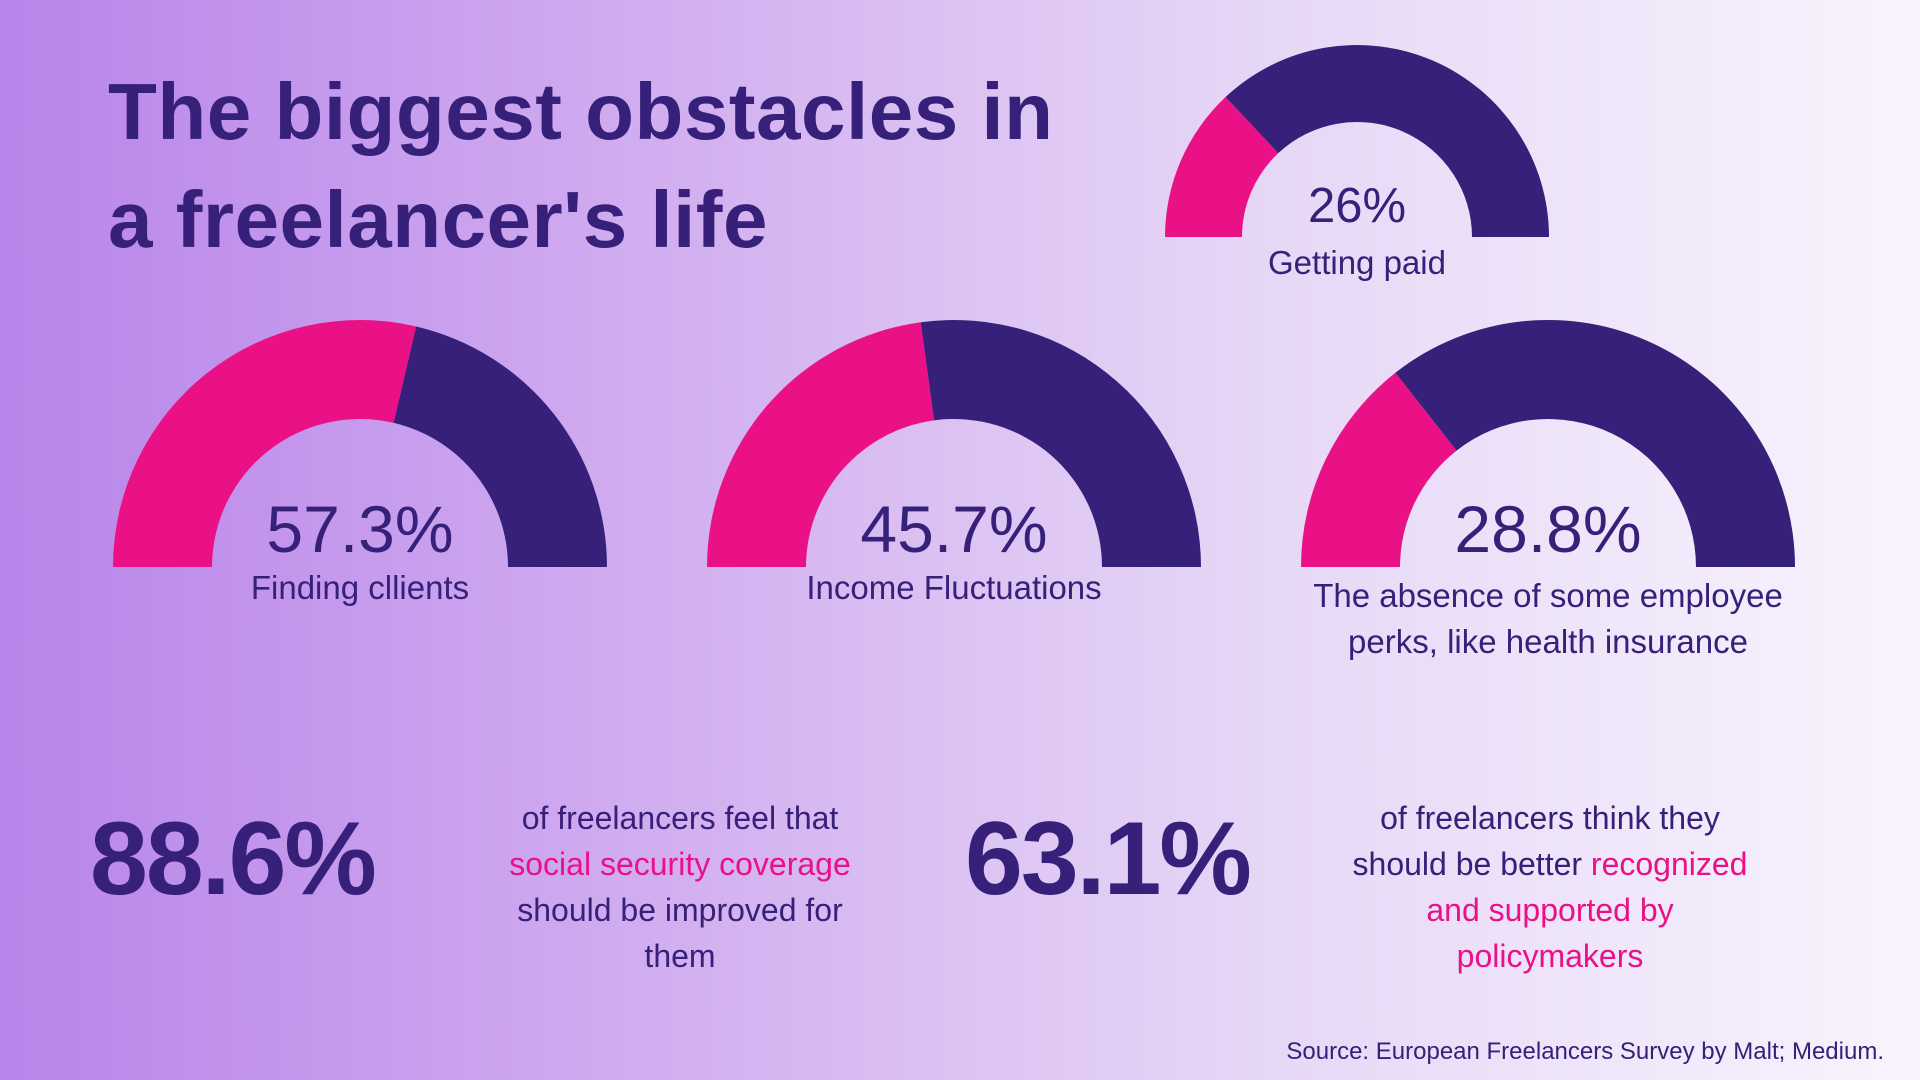  What do you see at coordinates (1357, 262) in the screenshot?
I see `gauge-label-getting-paid: Getting paid` at bounding box center [1357, 262].